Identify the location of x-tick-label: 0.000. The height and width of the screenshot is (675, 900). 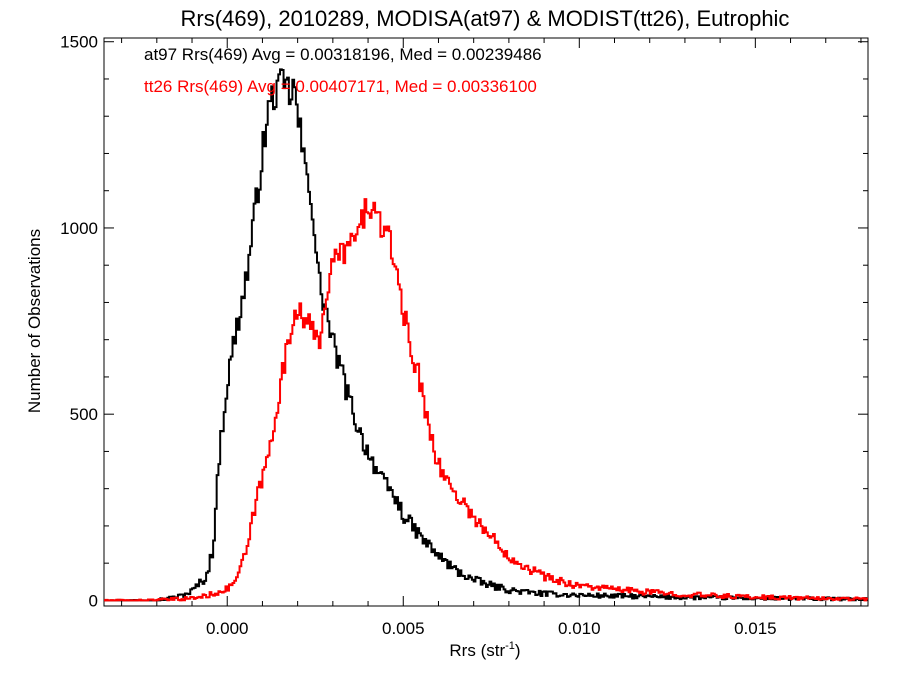
(227, 628).